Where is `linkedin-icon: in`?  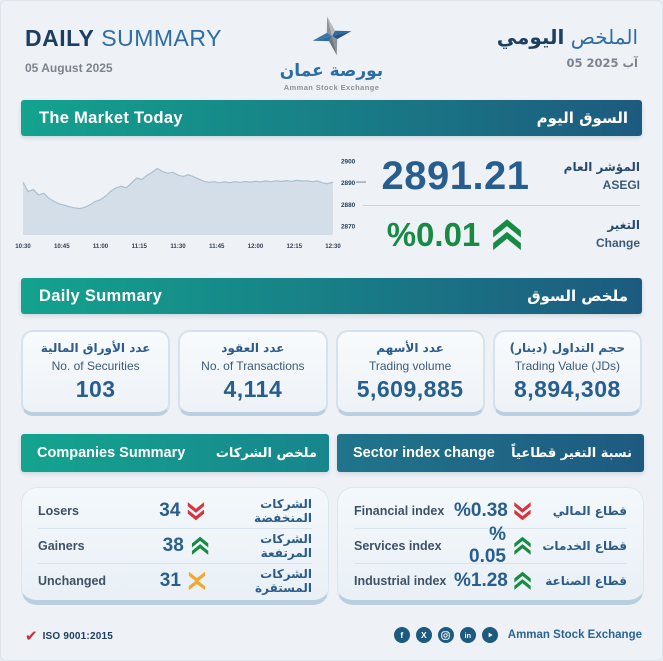
linkedin-icon: in is located at coordinates (467, 635).